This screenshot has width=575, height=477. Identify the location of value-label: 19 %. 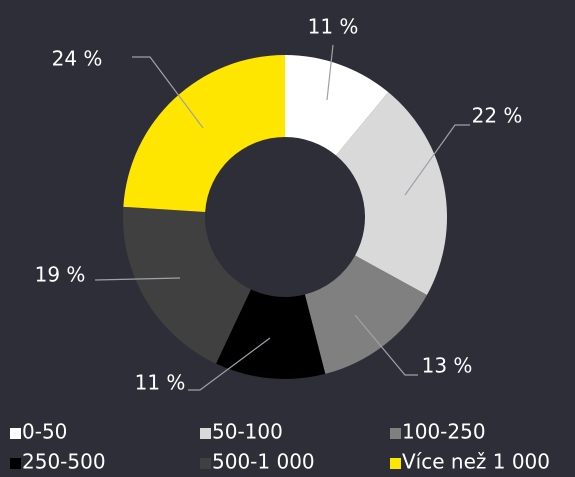
(60, 275).